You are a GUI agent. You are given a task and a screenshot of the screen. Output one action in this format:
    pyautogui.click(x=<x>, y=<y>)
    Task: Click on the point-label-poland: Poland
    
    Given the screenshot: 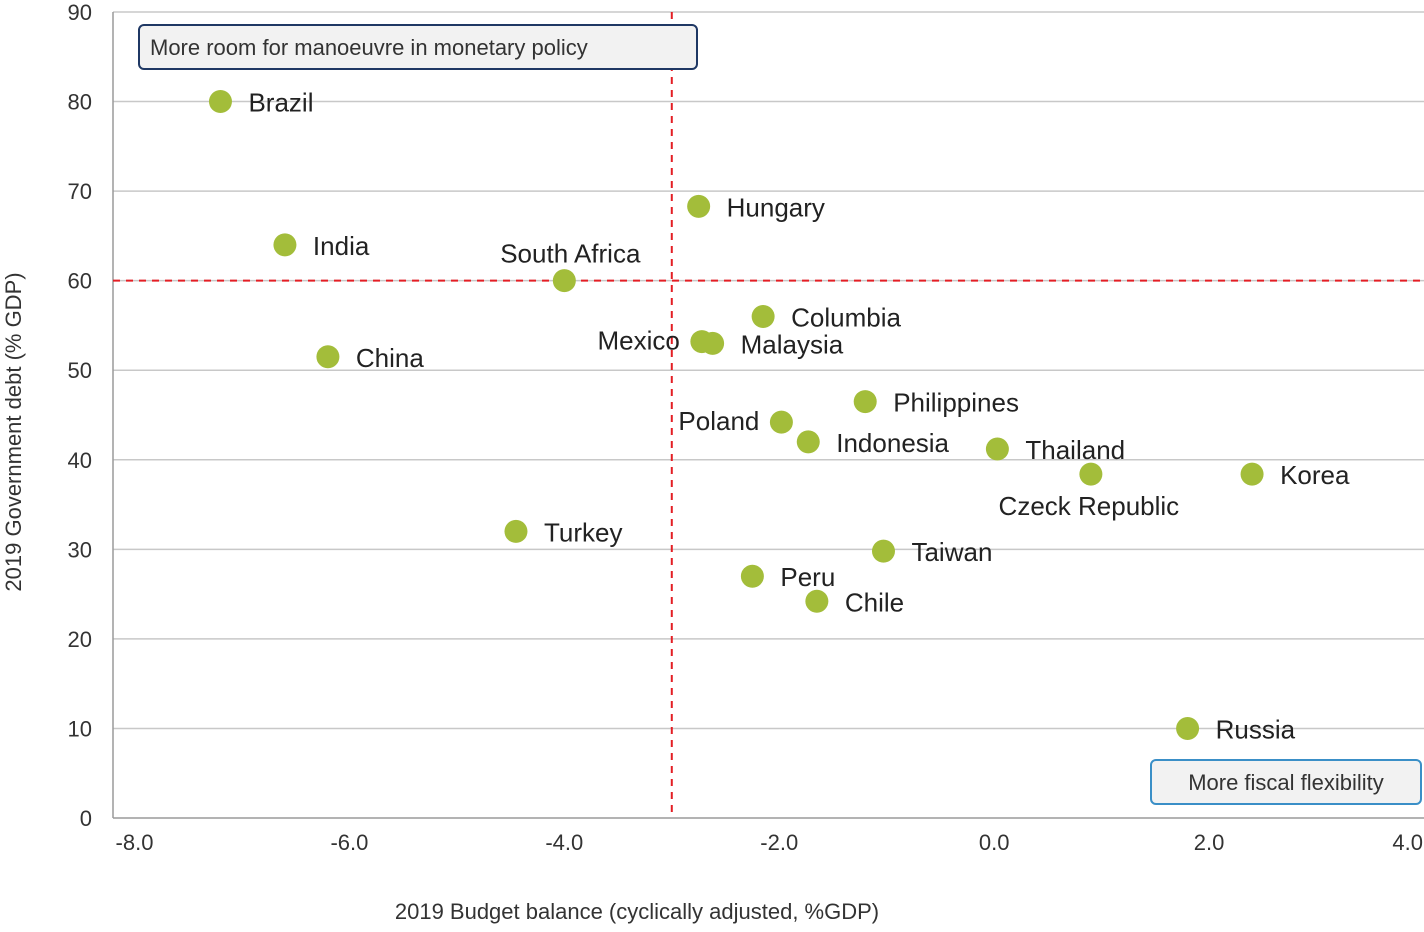 What is the action you would take?
    pyautogui.click(x=718, y=421)
    